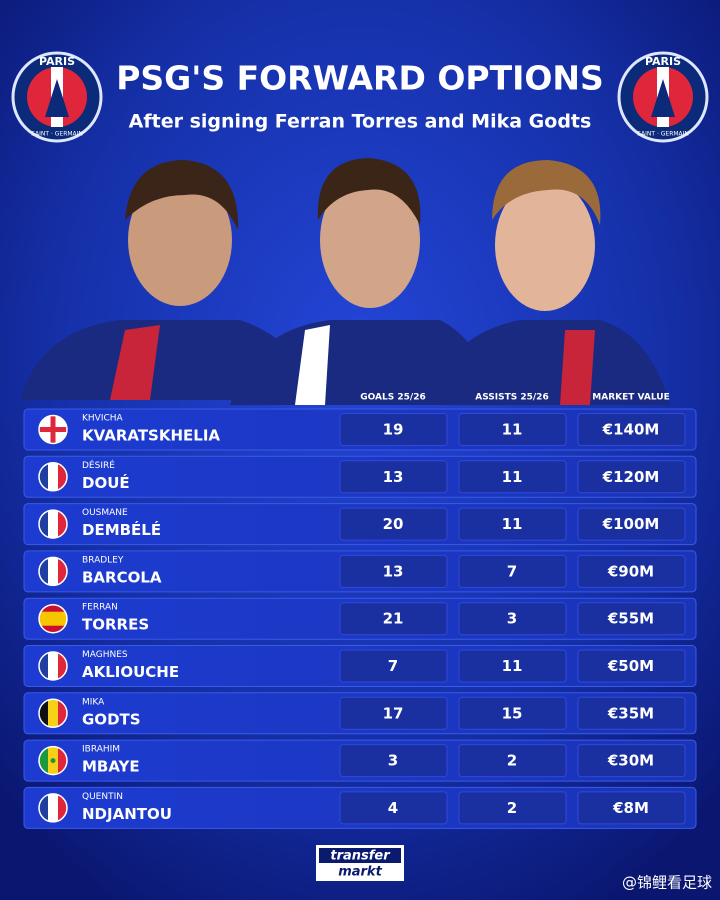  What do you see at coordinates (103, 419) in the screenshot?
I see `first-name: KHVICHA` at bounding box center [103, 419].